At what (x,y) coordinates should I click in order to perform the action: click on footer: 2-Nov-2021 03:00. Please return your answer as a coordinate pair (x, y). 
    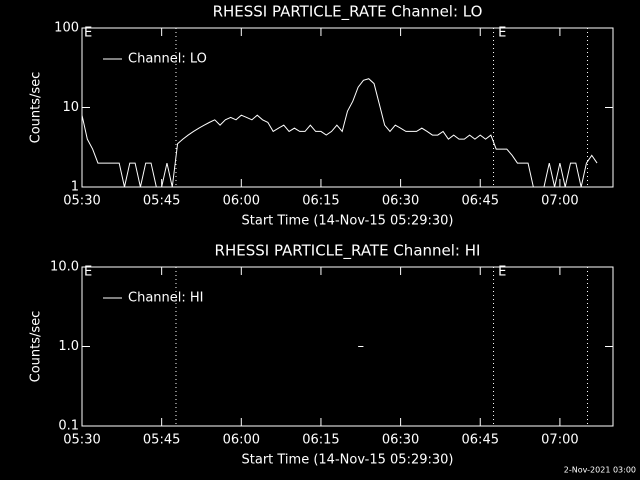
    Looking at the image, I should click on (600, 470).